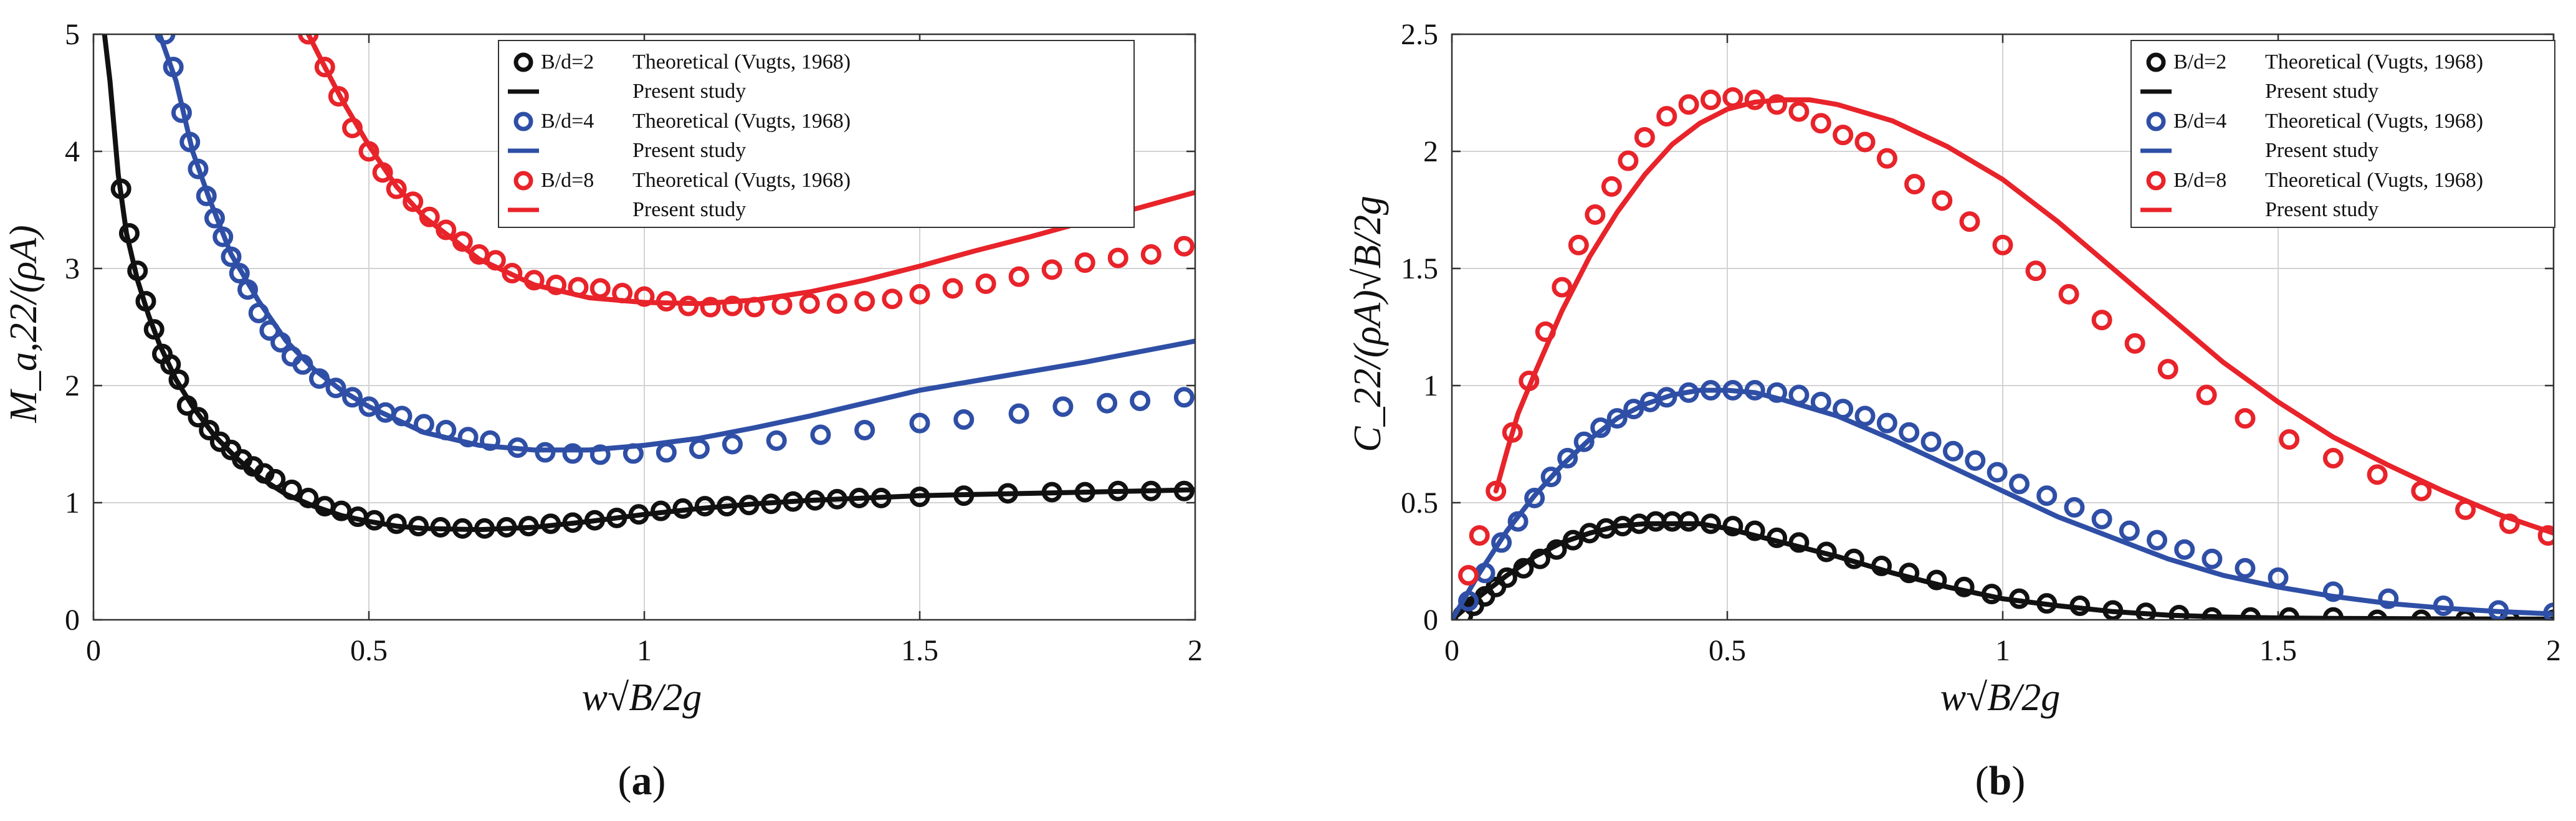 This screenshot has width=2576, height=821. What do you see at coordinates (742, 121) in the screenshot?
I see `legend-marker-label: Theoretical (Vugts, 1968)` at bounding box center [742, 121].